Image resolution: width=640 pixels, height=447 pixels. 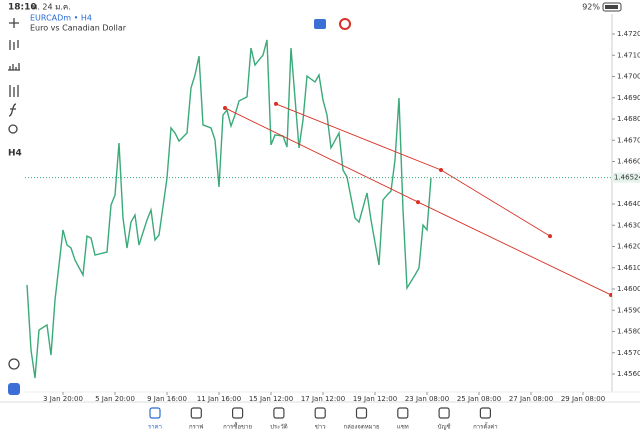 What do you see at coordinates (271, 399) in the screenshot?
I see `x-tick-label: 15 Jan 12:00` at bounding box center [271, 399].